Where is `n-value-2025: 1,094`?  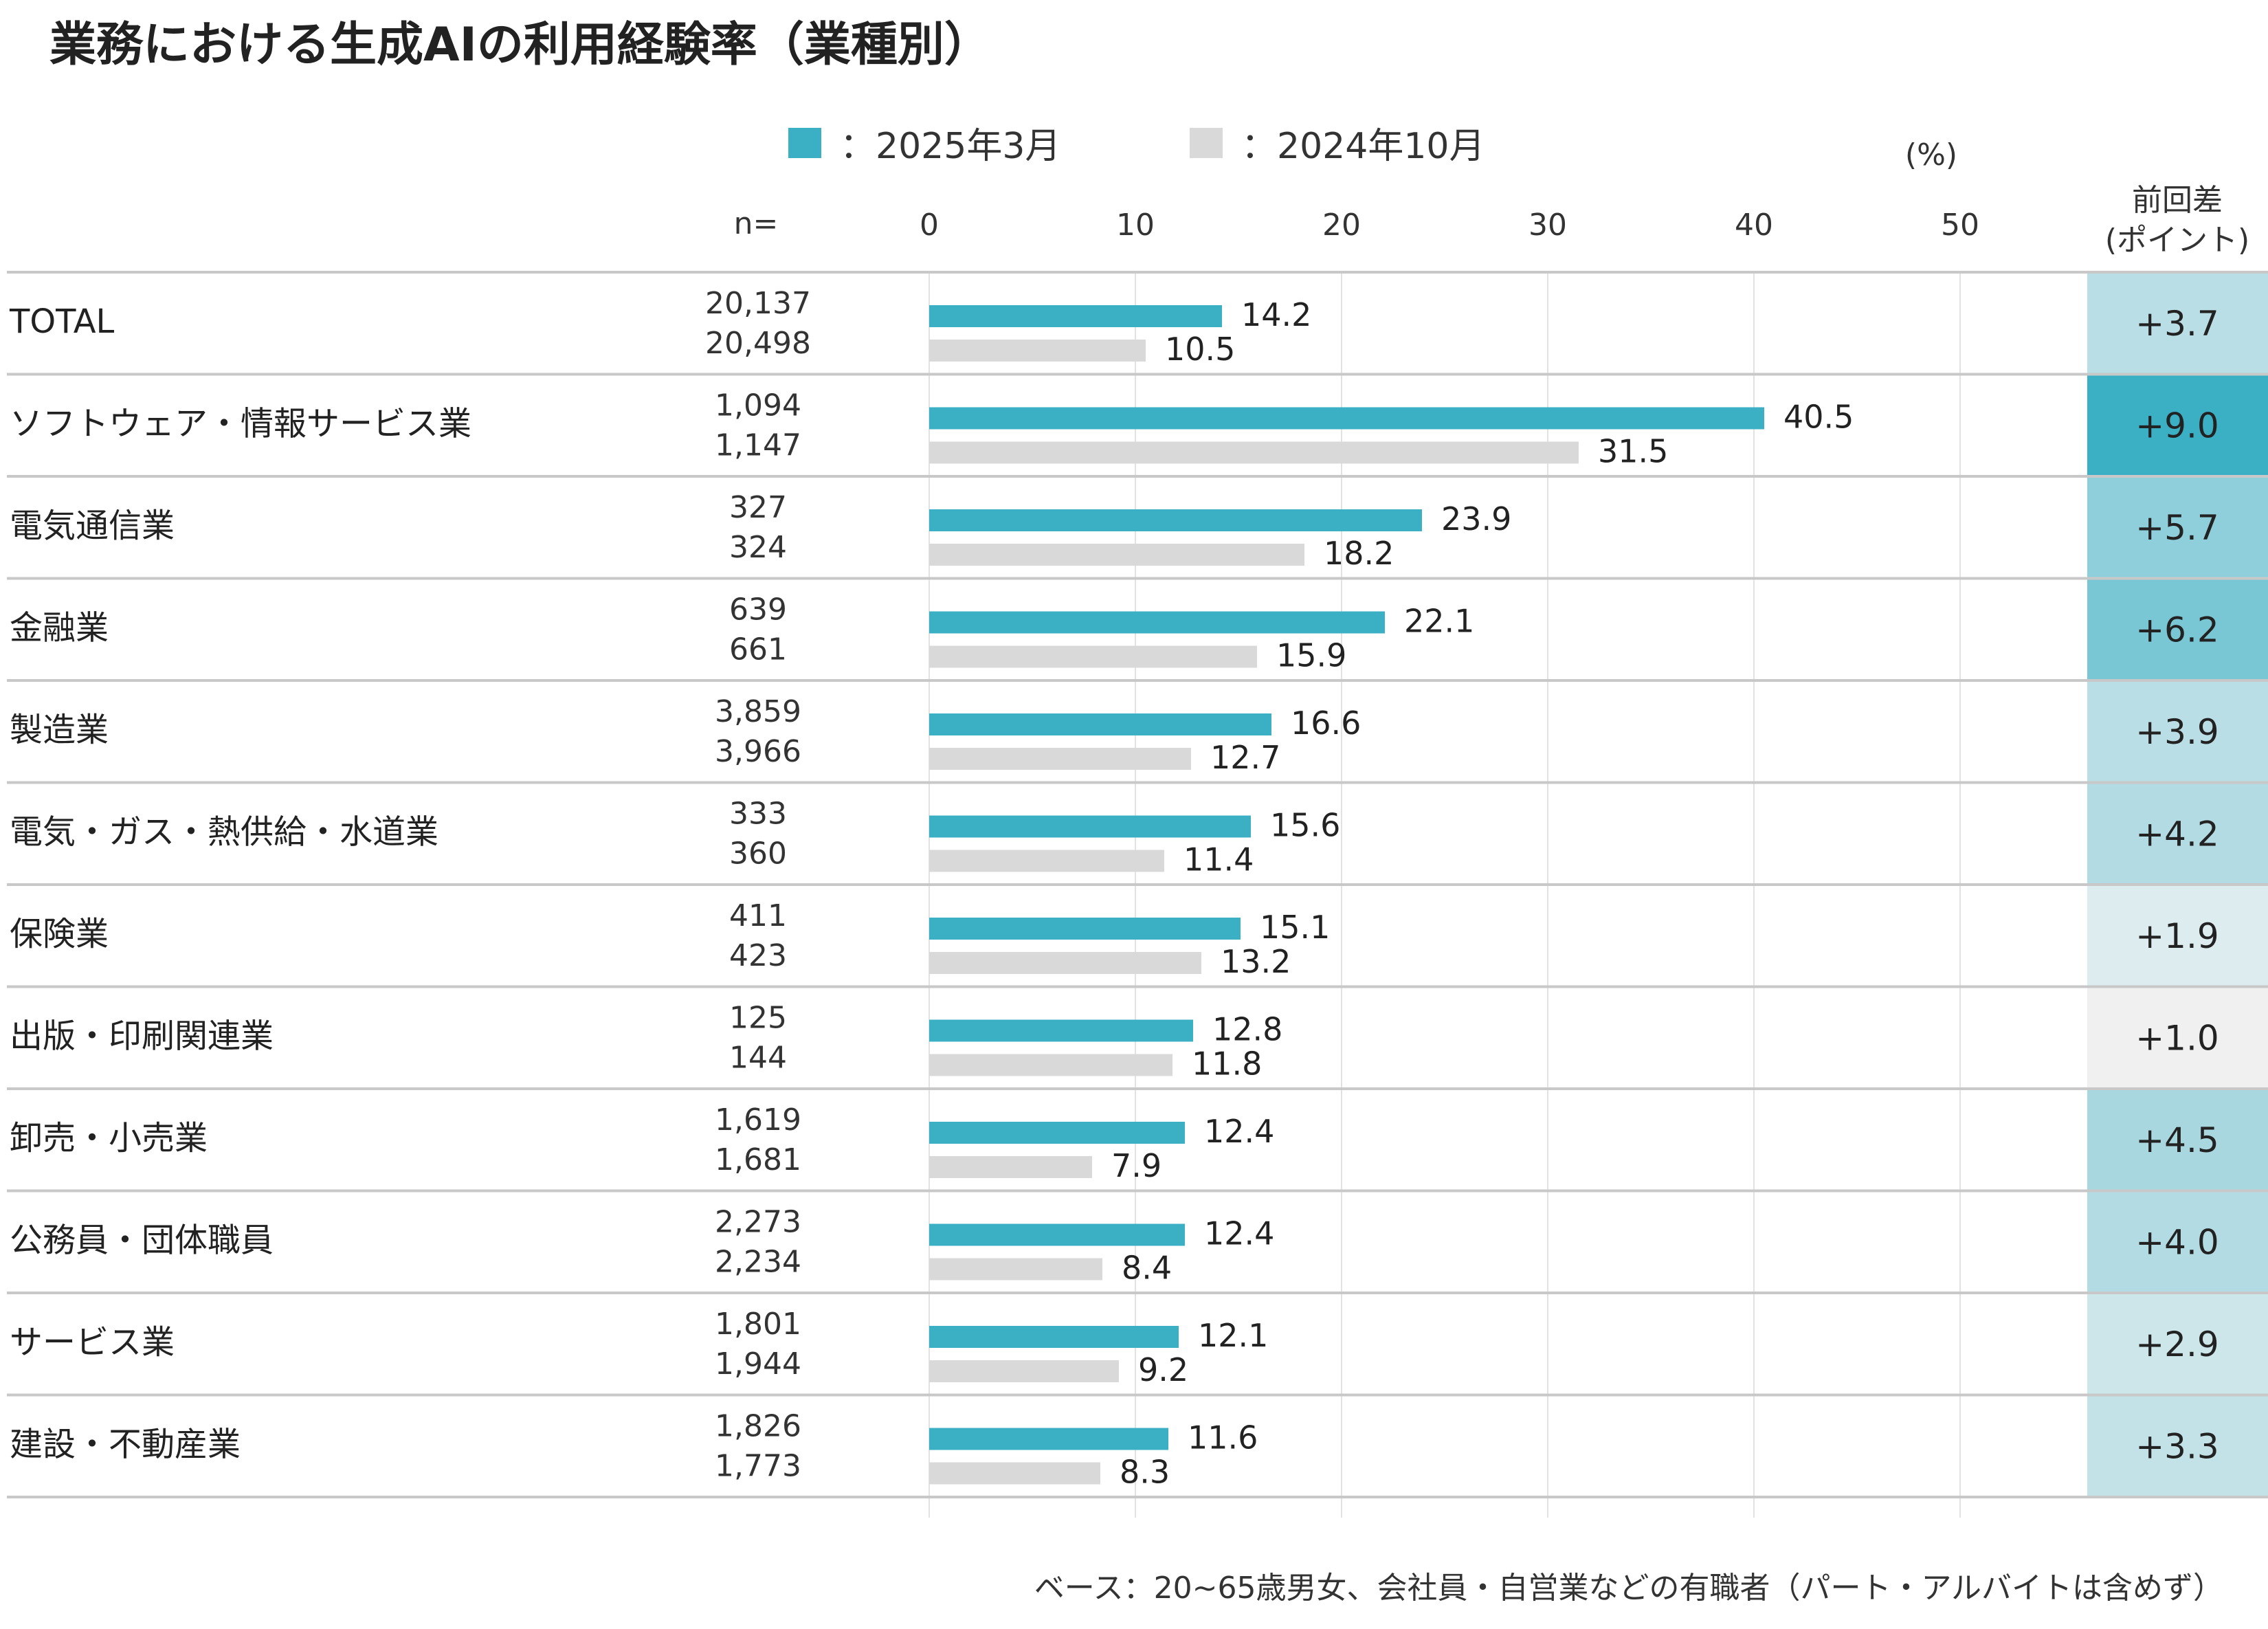 n-value-2025: 1,094 is located at coordinates (758, 405).